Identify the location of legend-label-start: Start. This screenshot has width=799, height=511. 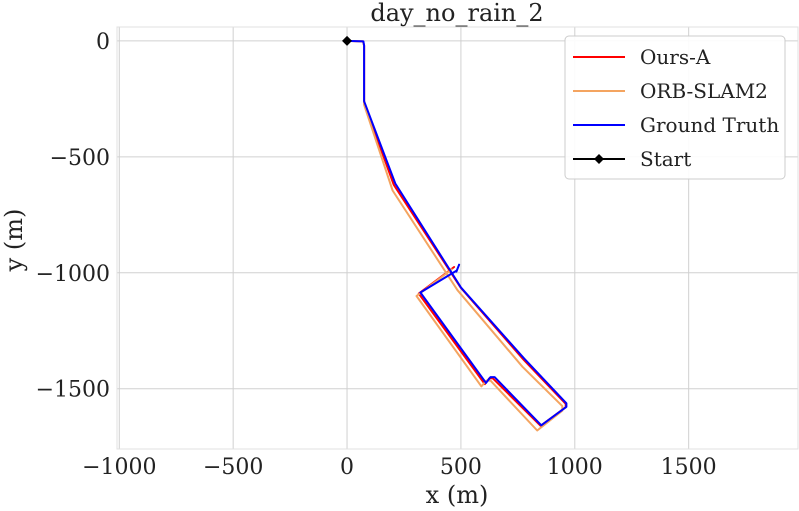
(665, 159).